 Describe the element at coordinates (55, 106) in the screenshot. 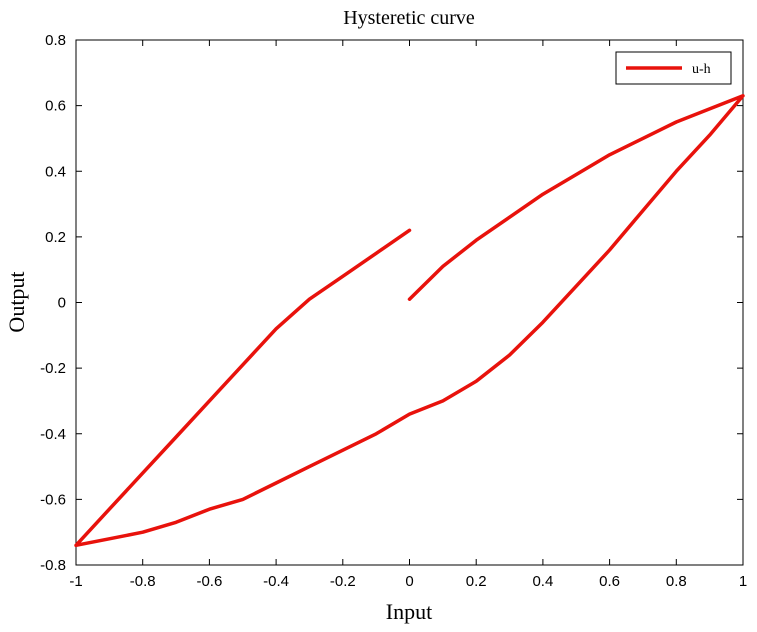

I see `y-tick-label: 0.6` at that location.